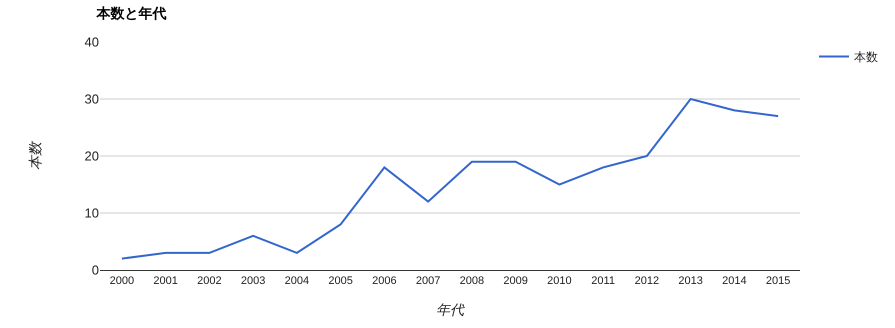 Image resolution: width=895 pixels, height=328 pixels. Describe the element at coordinates (297, 281) in the screenshot. I see `x-tick-label: 2004` at that location.